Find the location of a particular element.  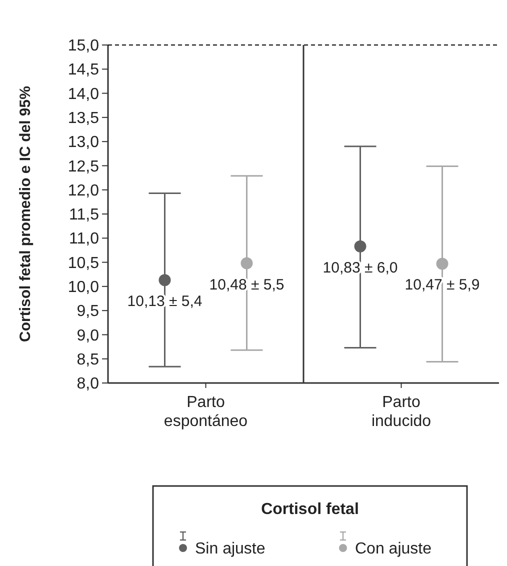

y-tick-label: 13,5 is located at coordinates (84, 119).